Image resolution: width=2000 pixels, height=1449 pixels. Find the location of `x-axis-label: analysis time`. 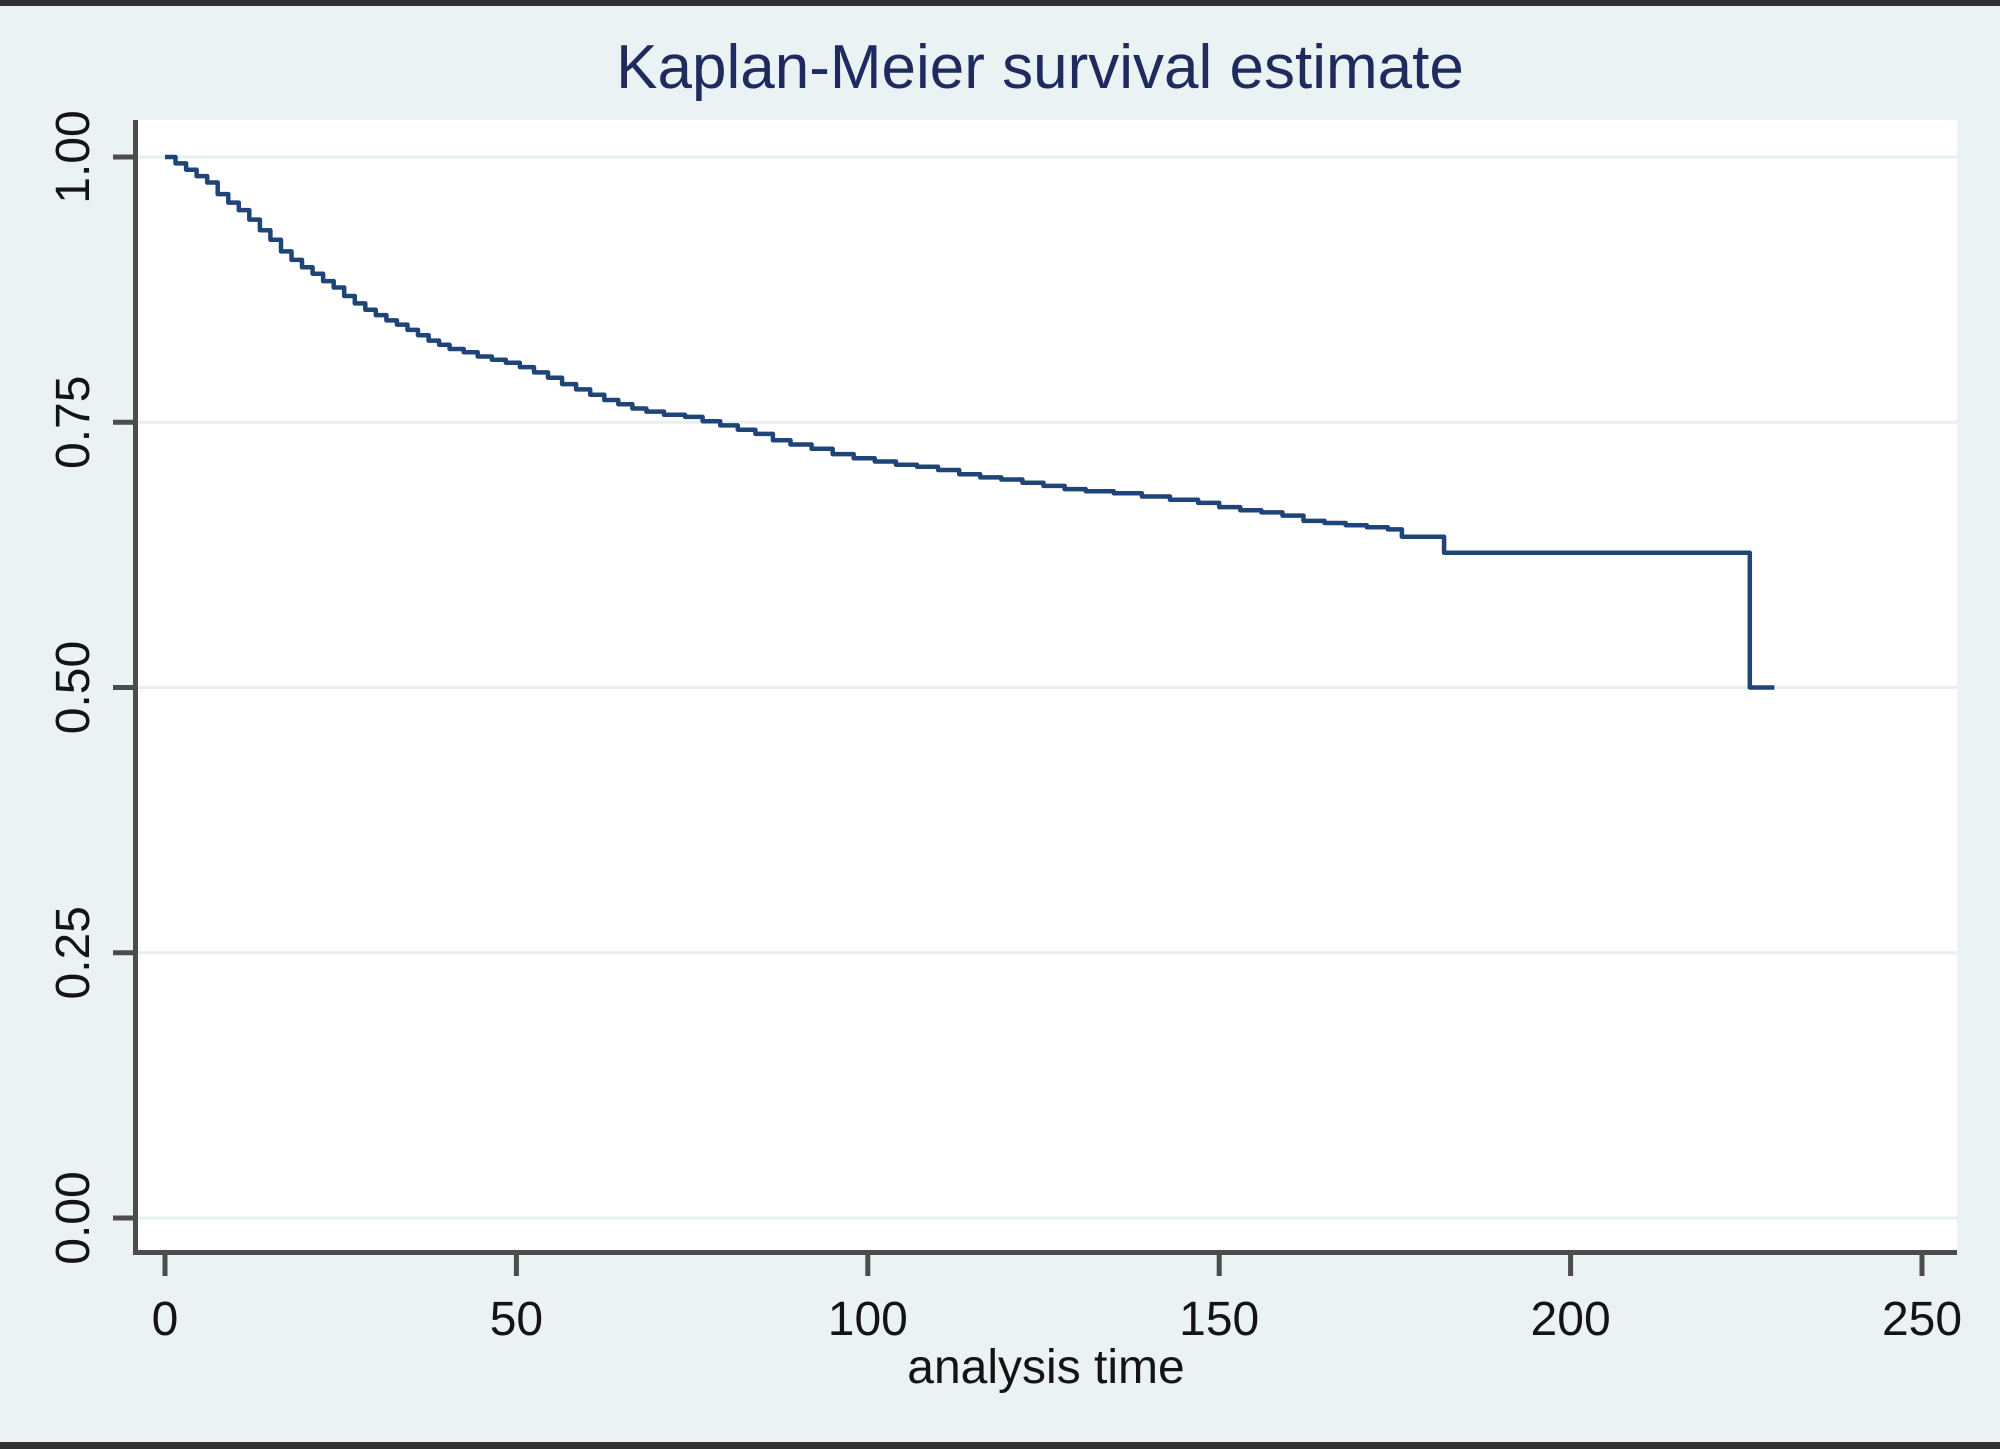

x-axis-label: analysis time is located at coordinates (1045, 1367).